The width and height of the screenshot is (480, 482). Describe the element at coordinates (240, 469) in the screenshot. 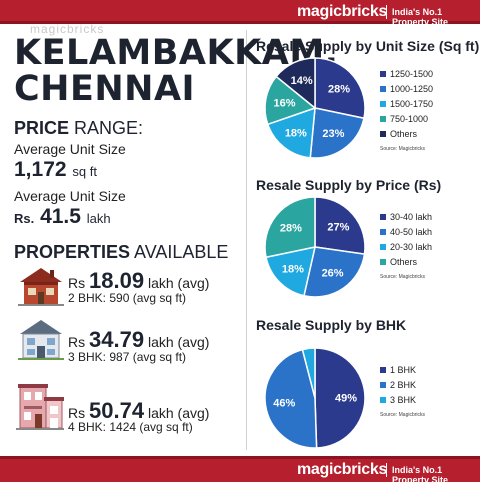

I see `bottom-banner: magicbricks India's No.1 Property Site` at that location.